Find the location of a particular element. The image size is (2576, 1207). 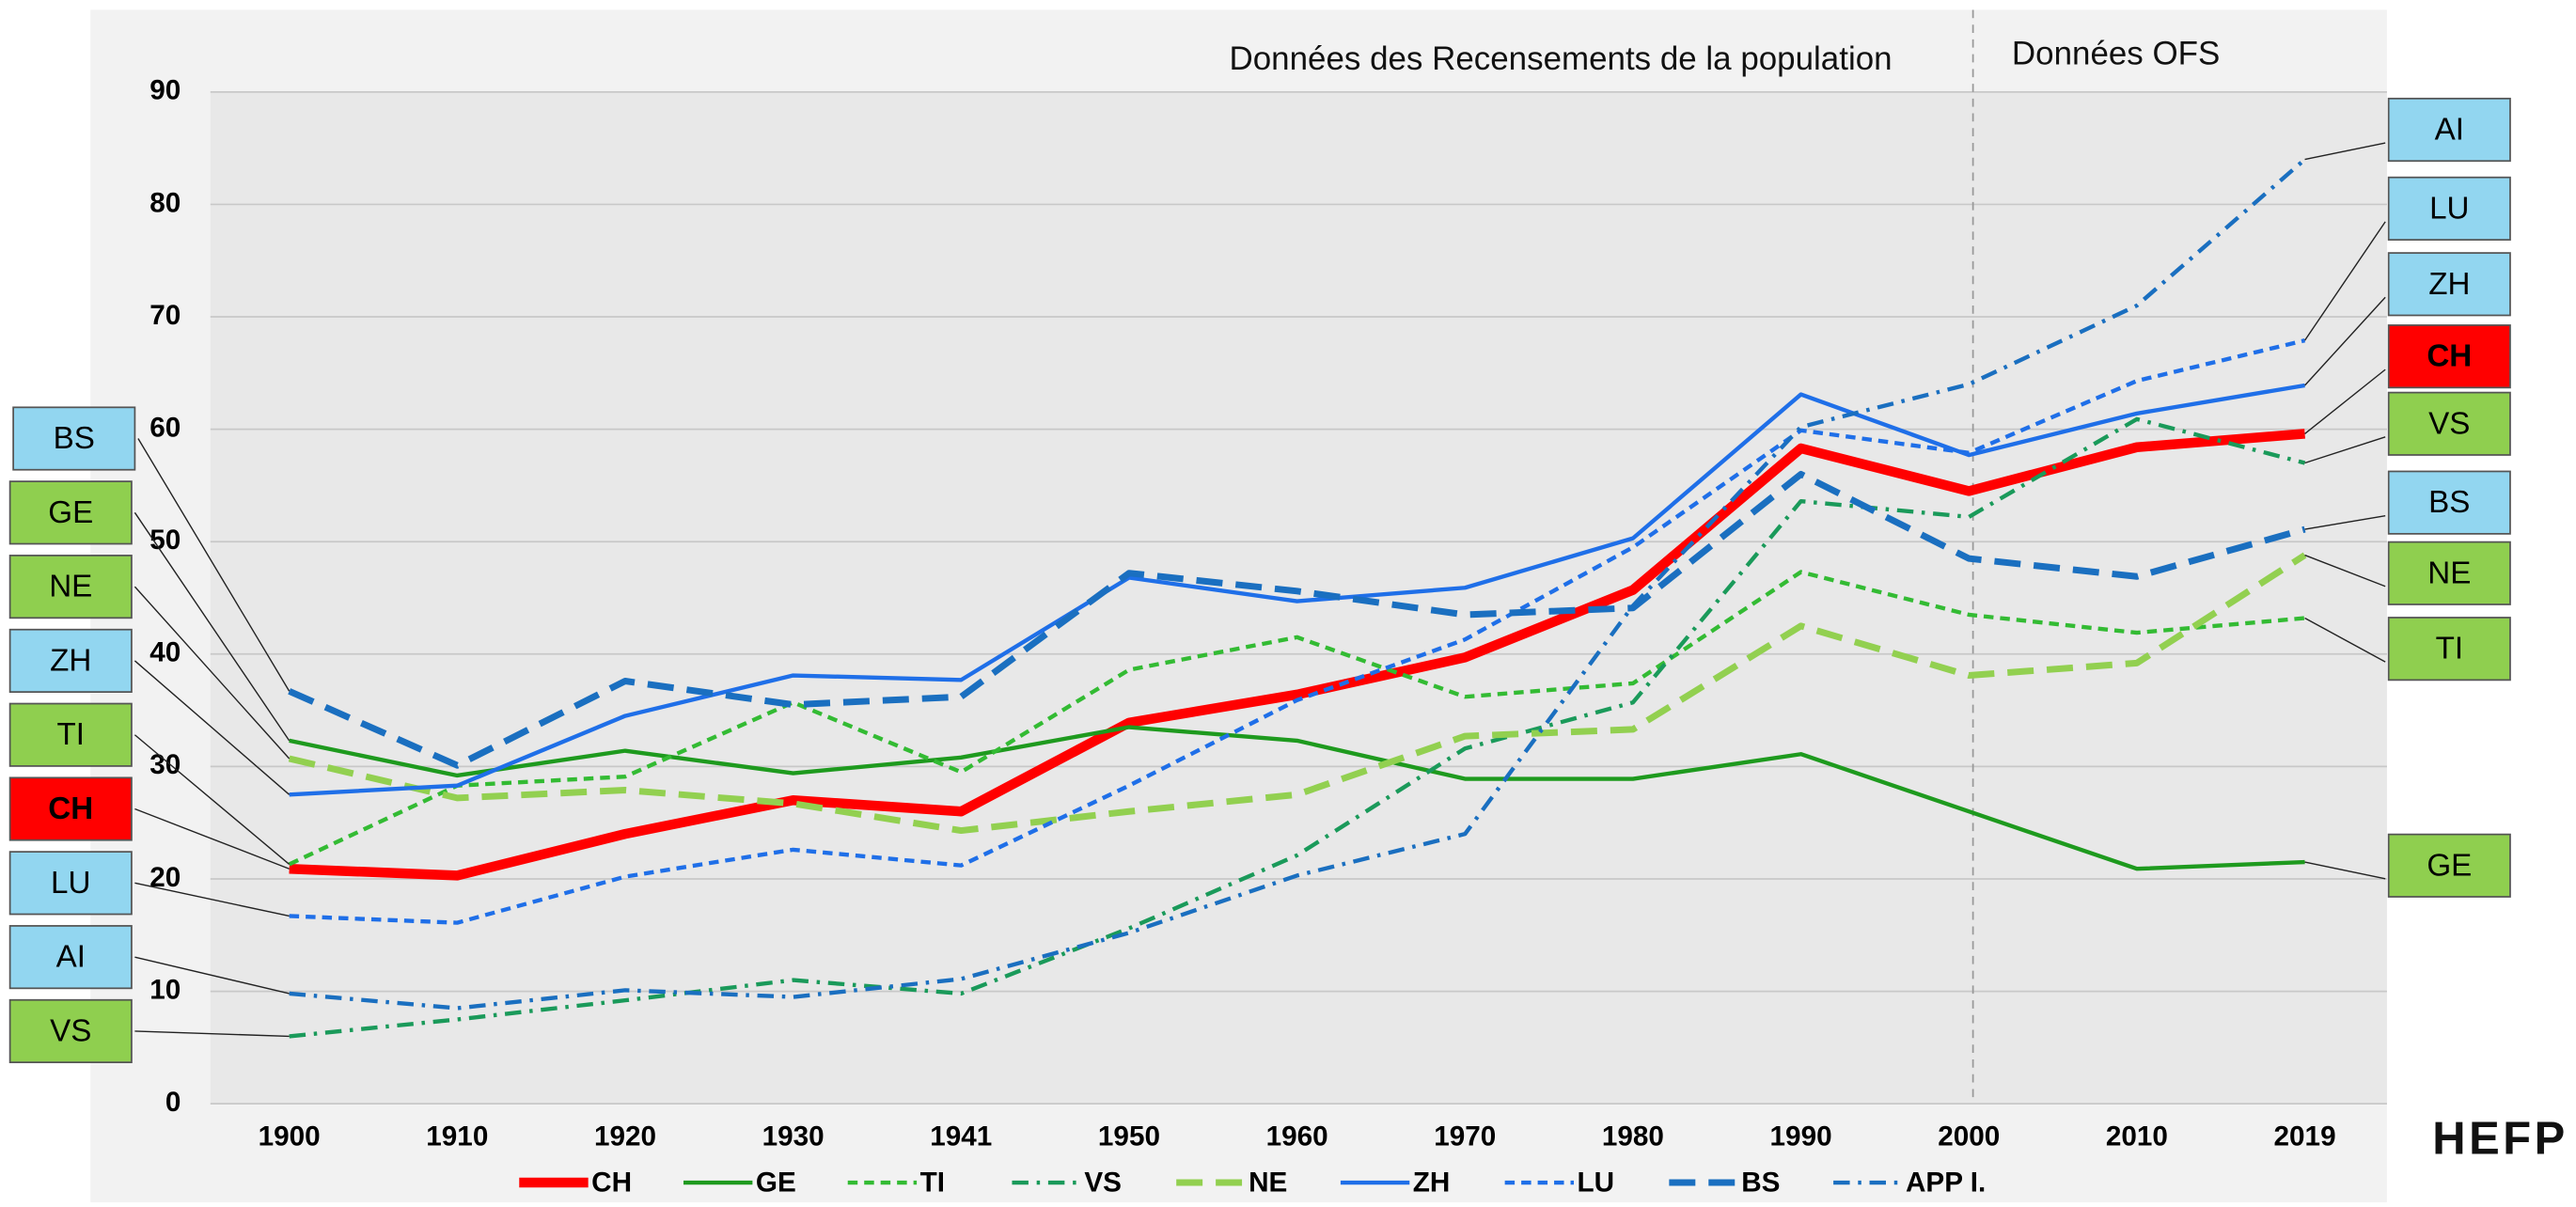

legend-label: NE is located at coordinates (1268, 1183).